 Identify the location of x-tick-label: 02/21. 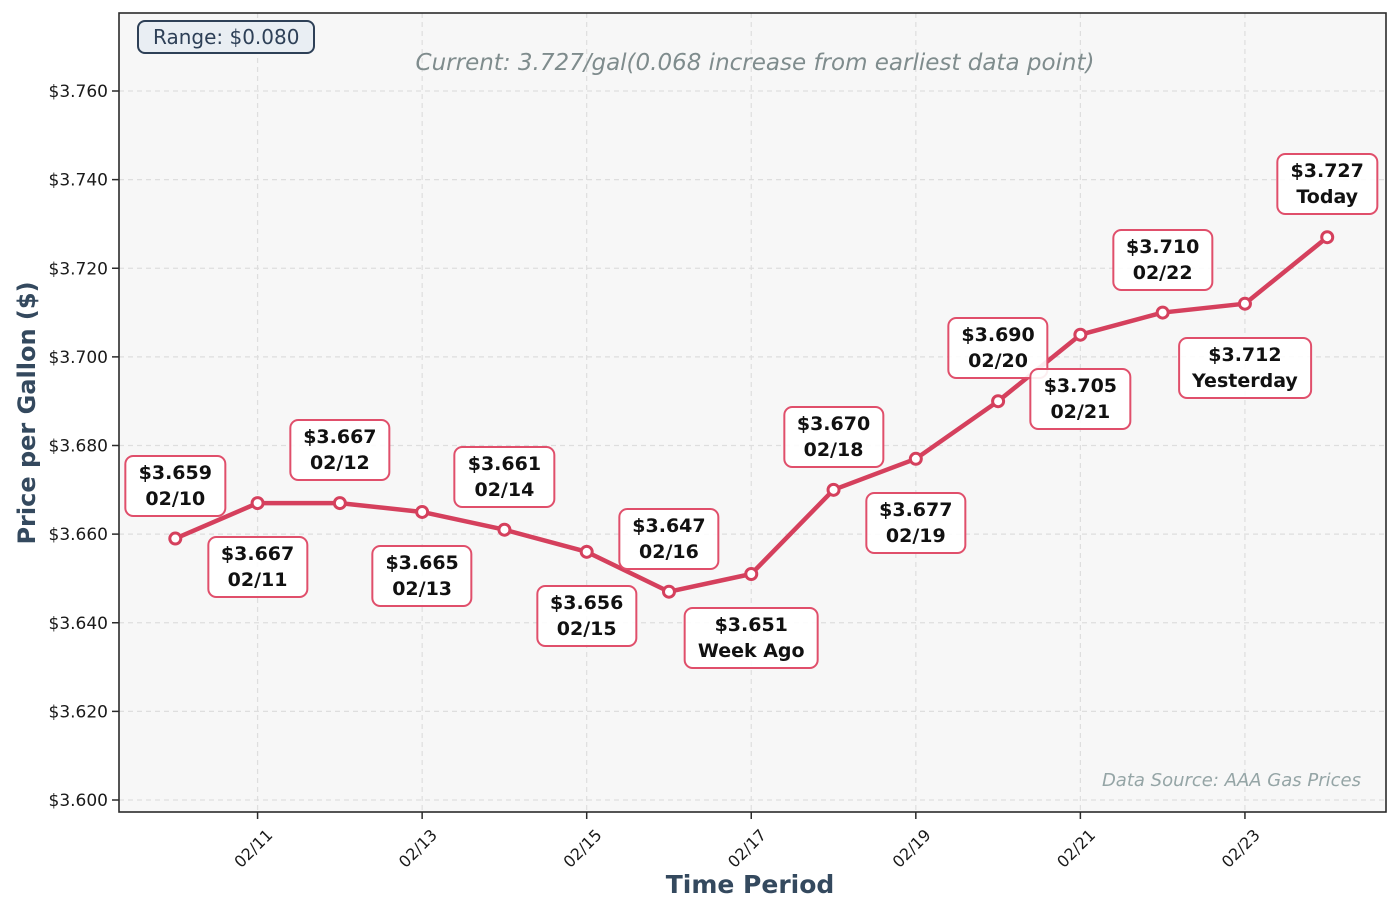
(1076, 848).